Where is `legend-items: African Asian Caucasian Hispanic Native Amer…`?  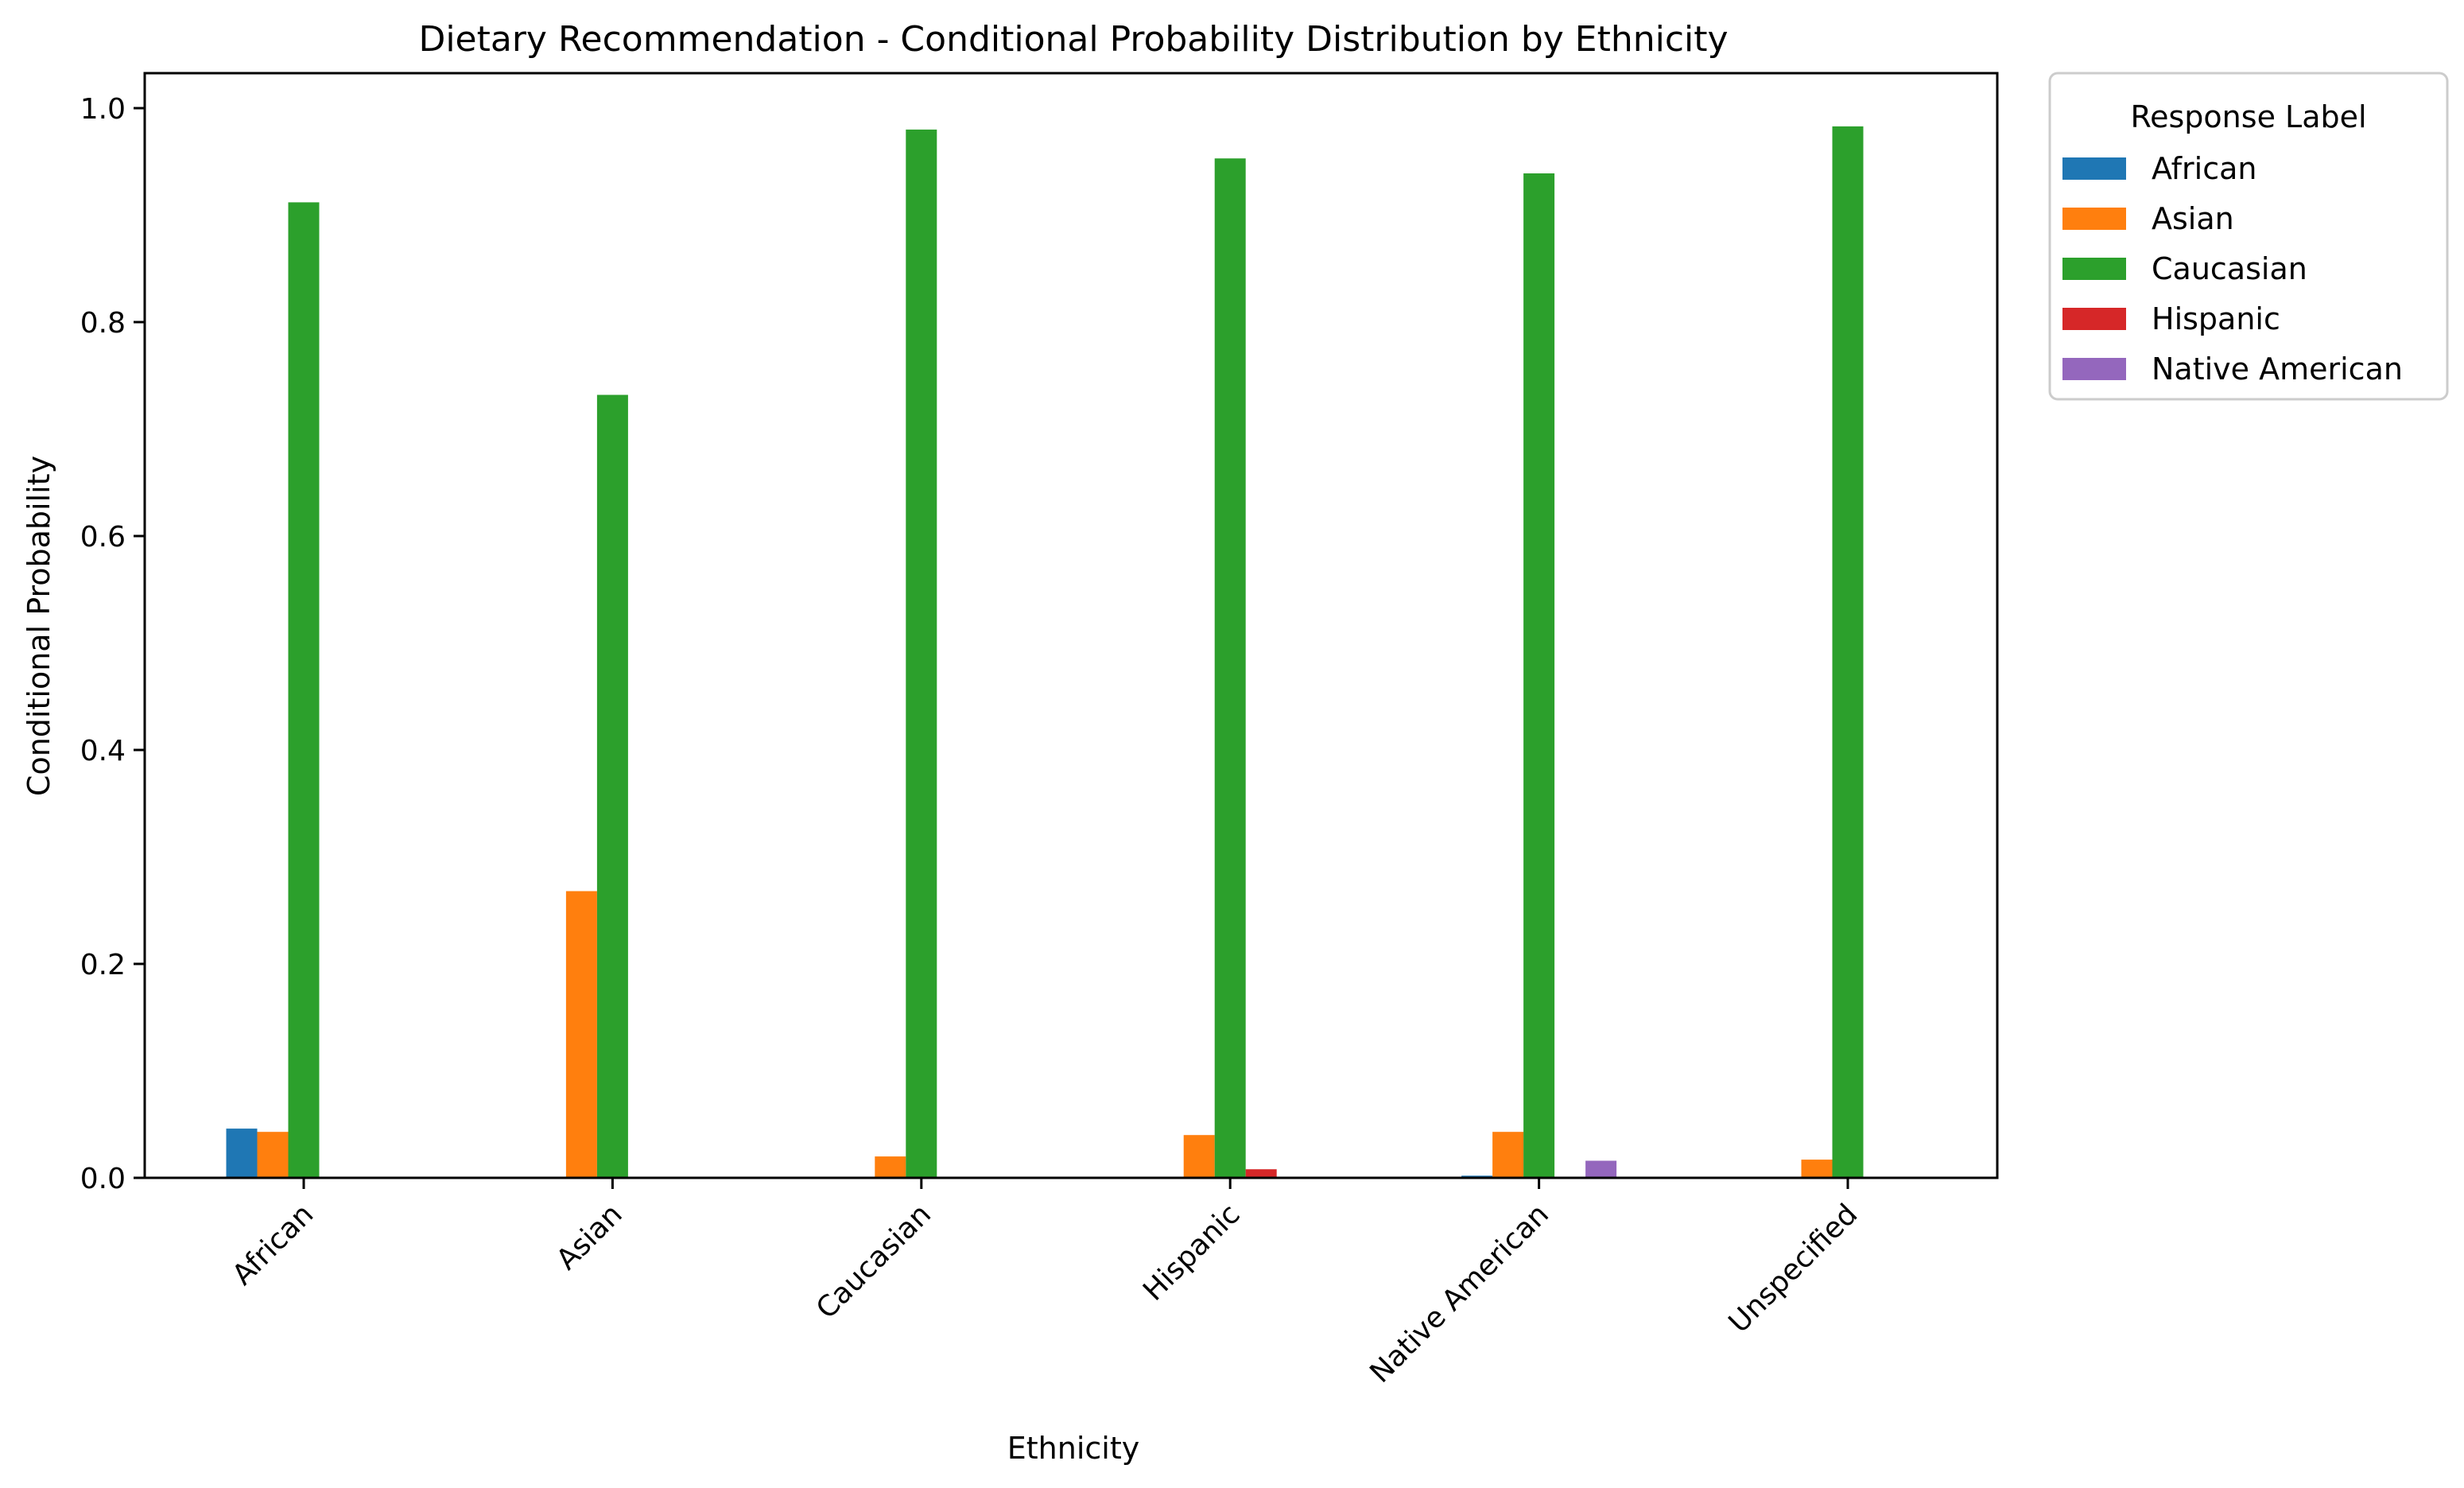
legend-items: African Asian Caucasian Hispanic Native Amer… is located at coordinates (2232, 269).